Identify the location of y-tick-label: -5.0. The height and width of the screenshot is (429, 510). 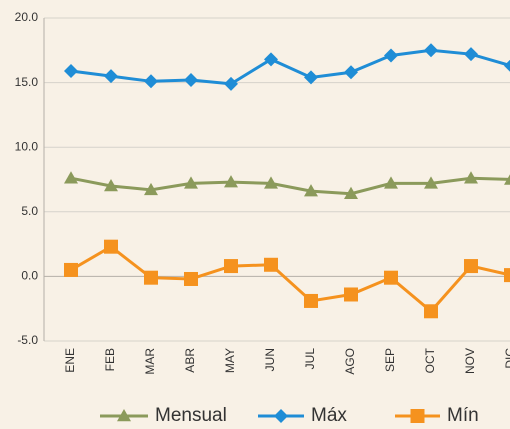
(27, 340).